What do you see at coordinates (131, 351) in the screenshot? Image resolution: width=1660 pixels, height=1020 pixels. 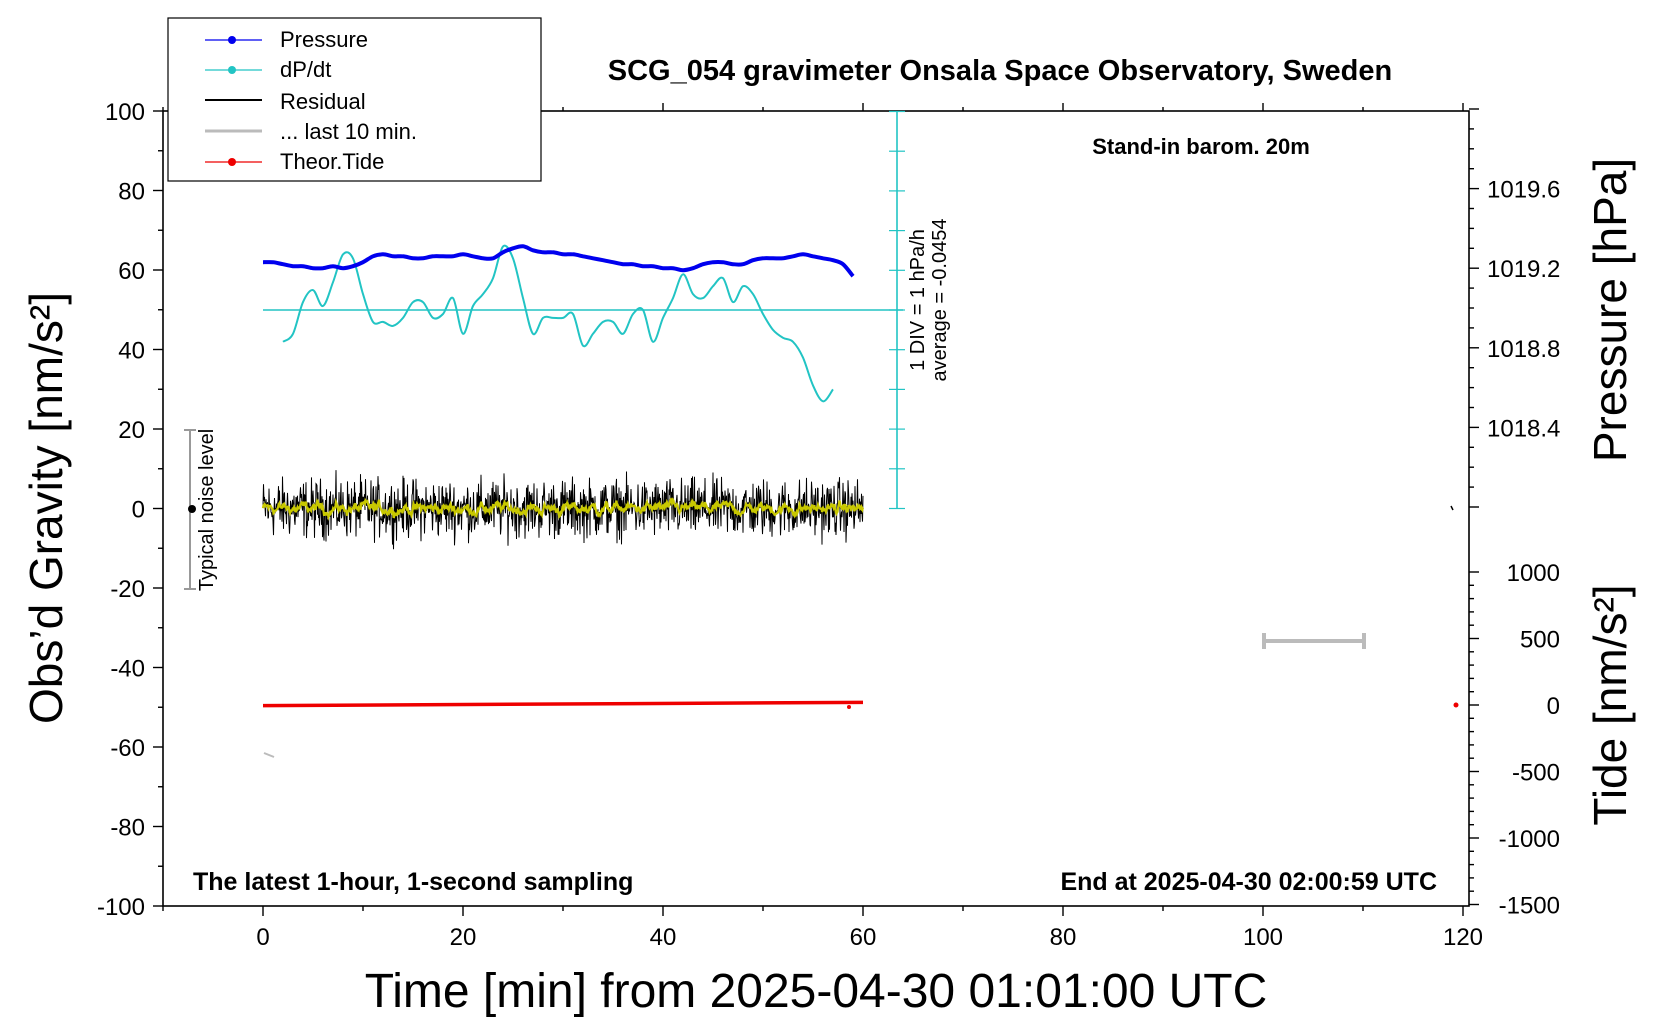 I see `y-tick-label: 40` at bounding box center [131, 351].